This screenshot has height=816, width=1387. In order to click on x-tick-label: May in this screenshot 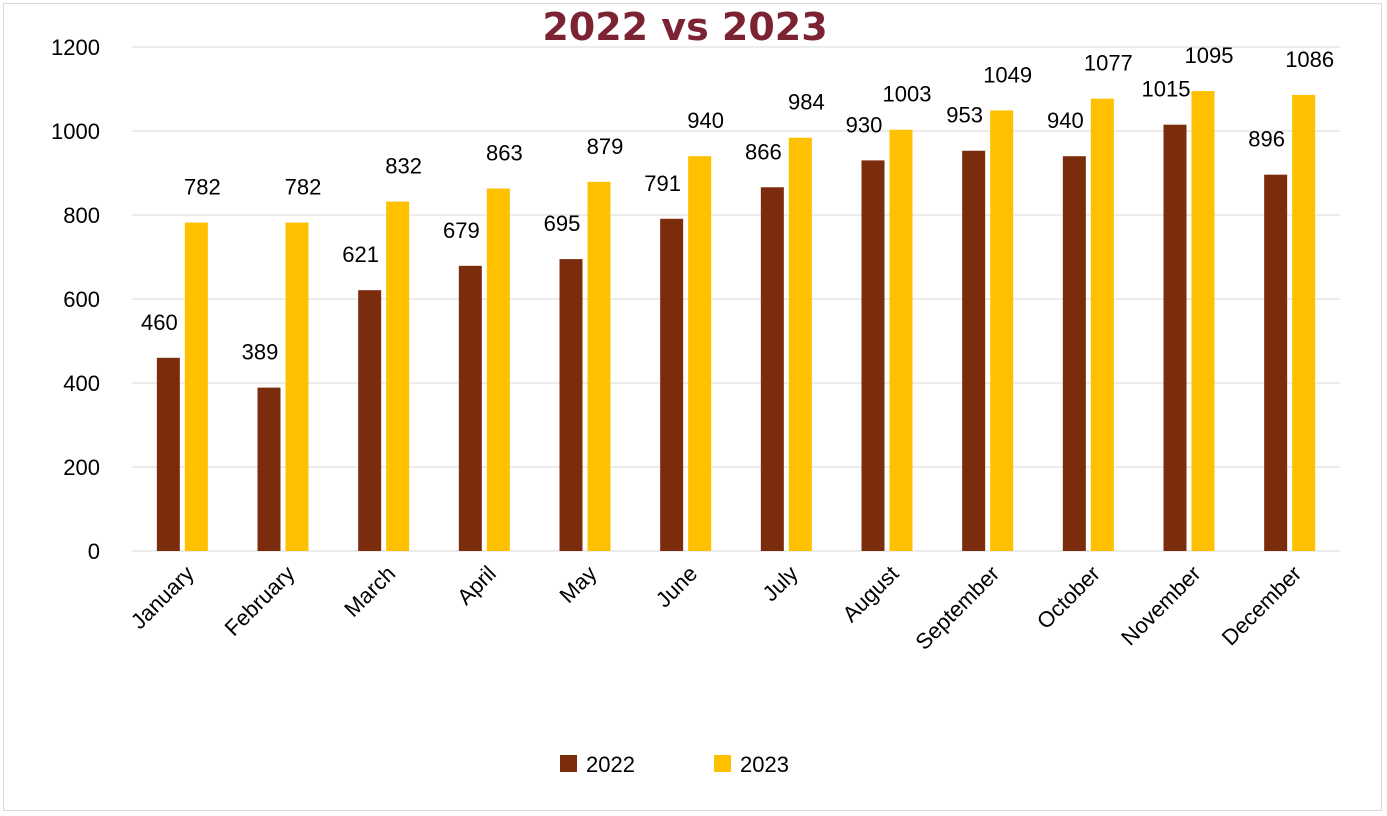, I will do `click(577, 584)`.